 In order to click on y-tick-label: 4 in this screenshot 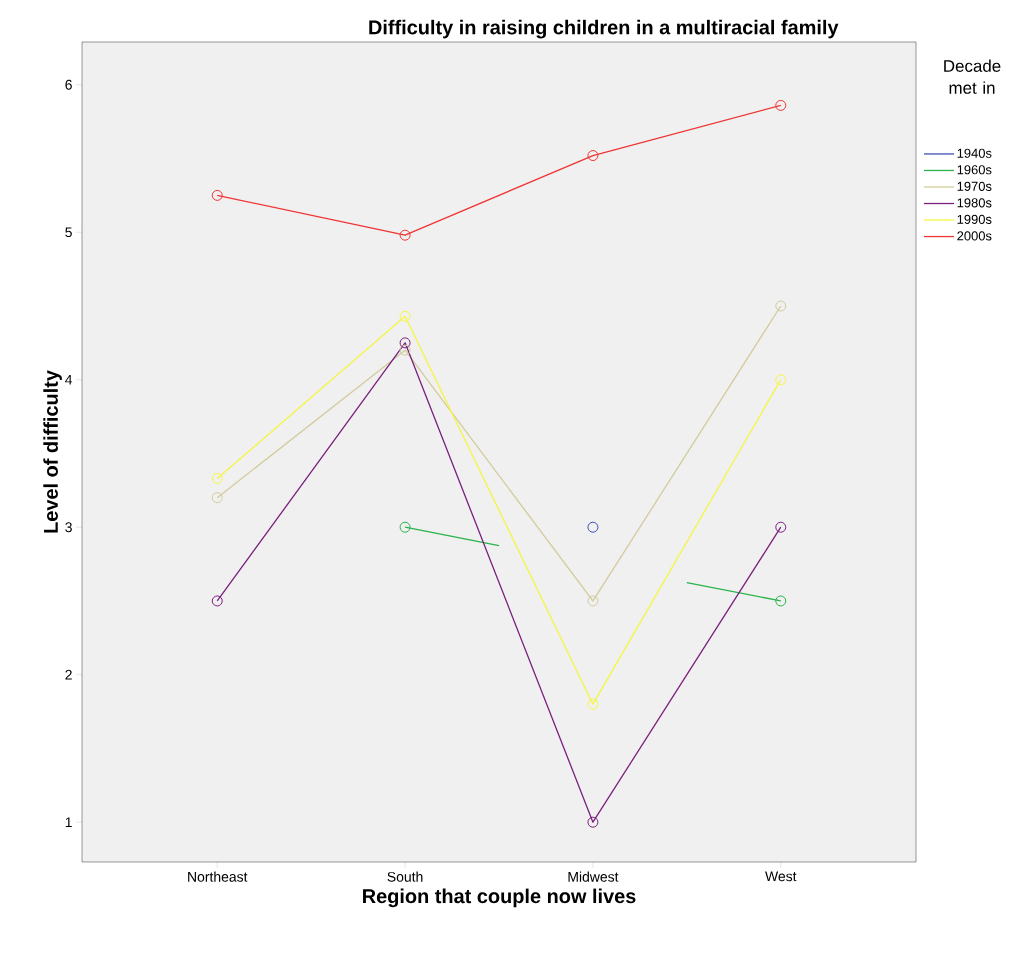, I will do `click(69, 379)`.